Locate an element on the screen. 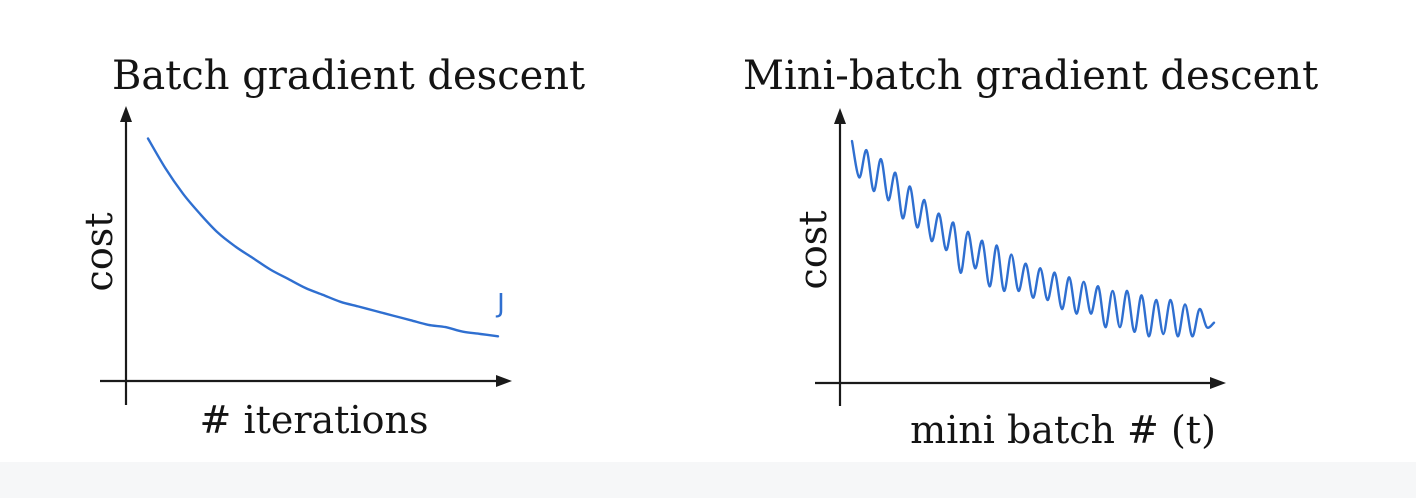  bottom-band is located at coordinates (708, 480).